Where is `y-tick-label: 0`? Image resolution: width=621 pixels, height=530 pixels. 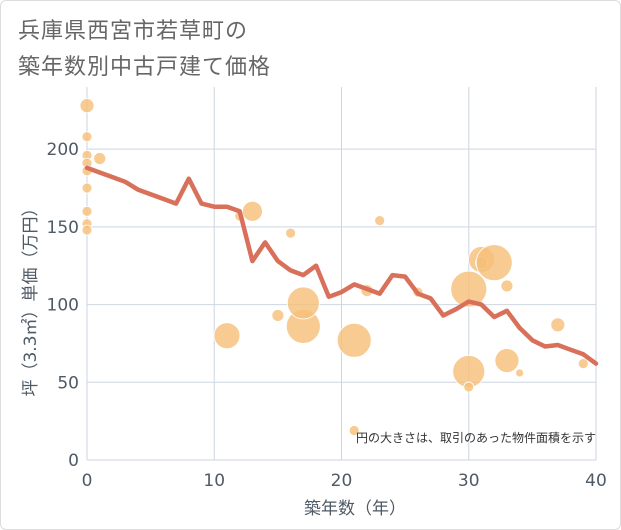
y-tick-label: 0 is located at coordinates (73, 461).